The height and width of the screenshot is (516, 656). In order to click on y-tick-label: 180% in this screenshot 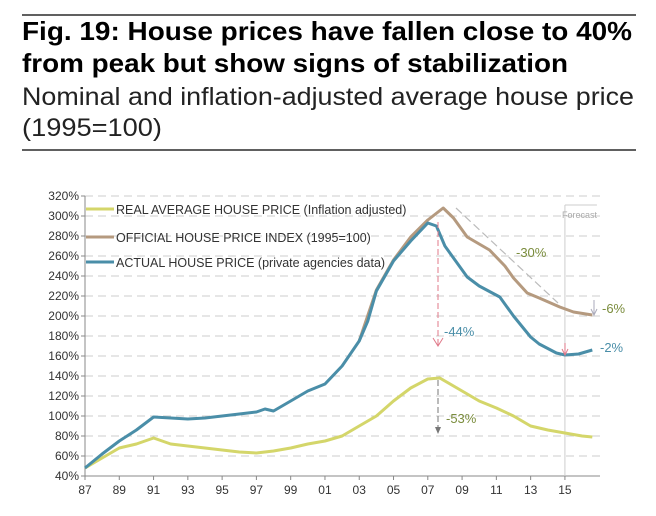, I will do `click(63, 336)`.